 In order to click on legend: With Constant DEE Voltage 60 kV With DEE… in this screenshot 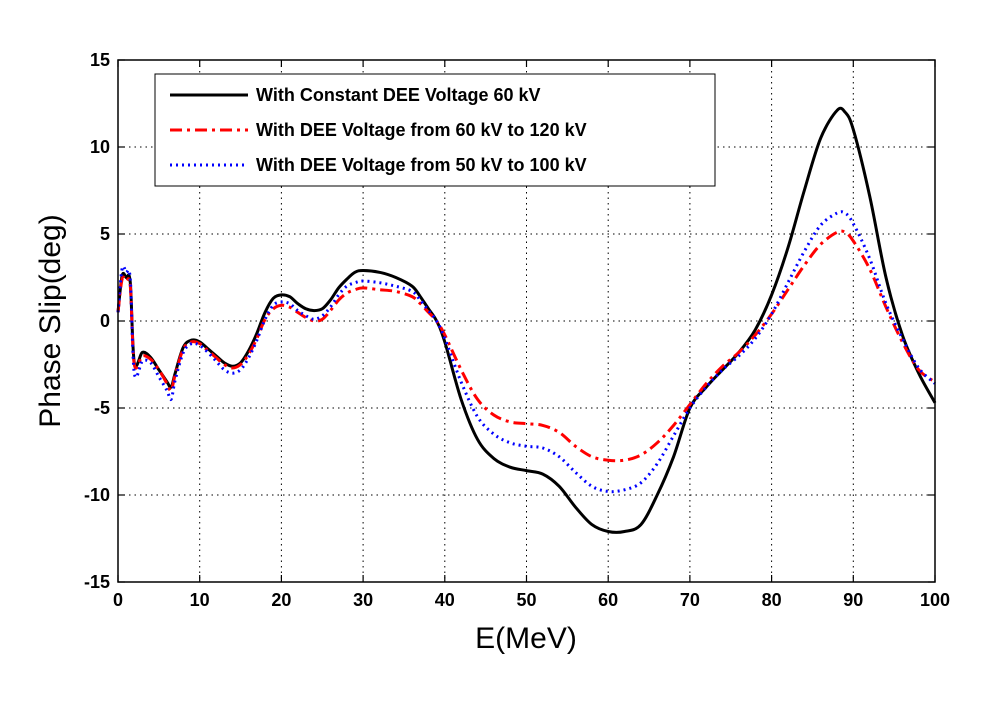, I will do `click(435, 130)`.